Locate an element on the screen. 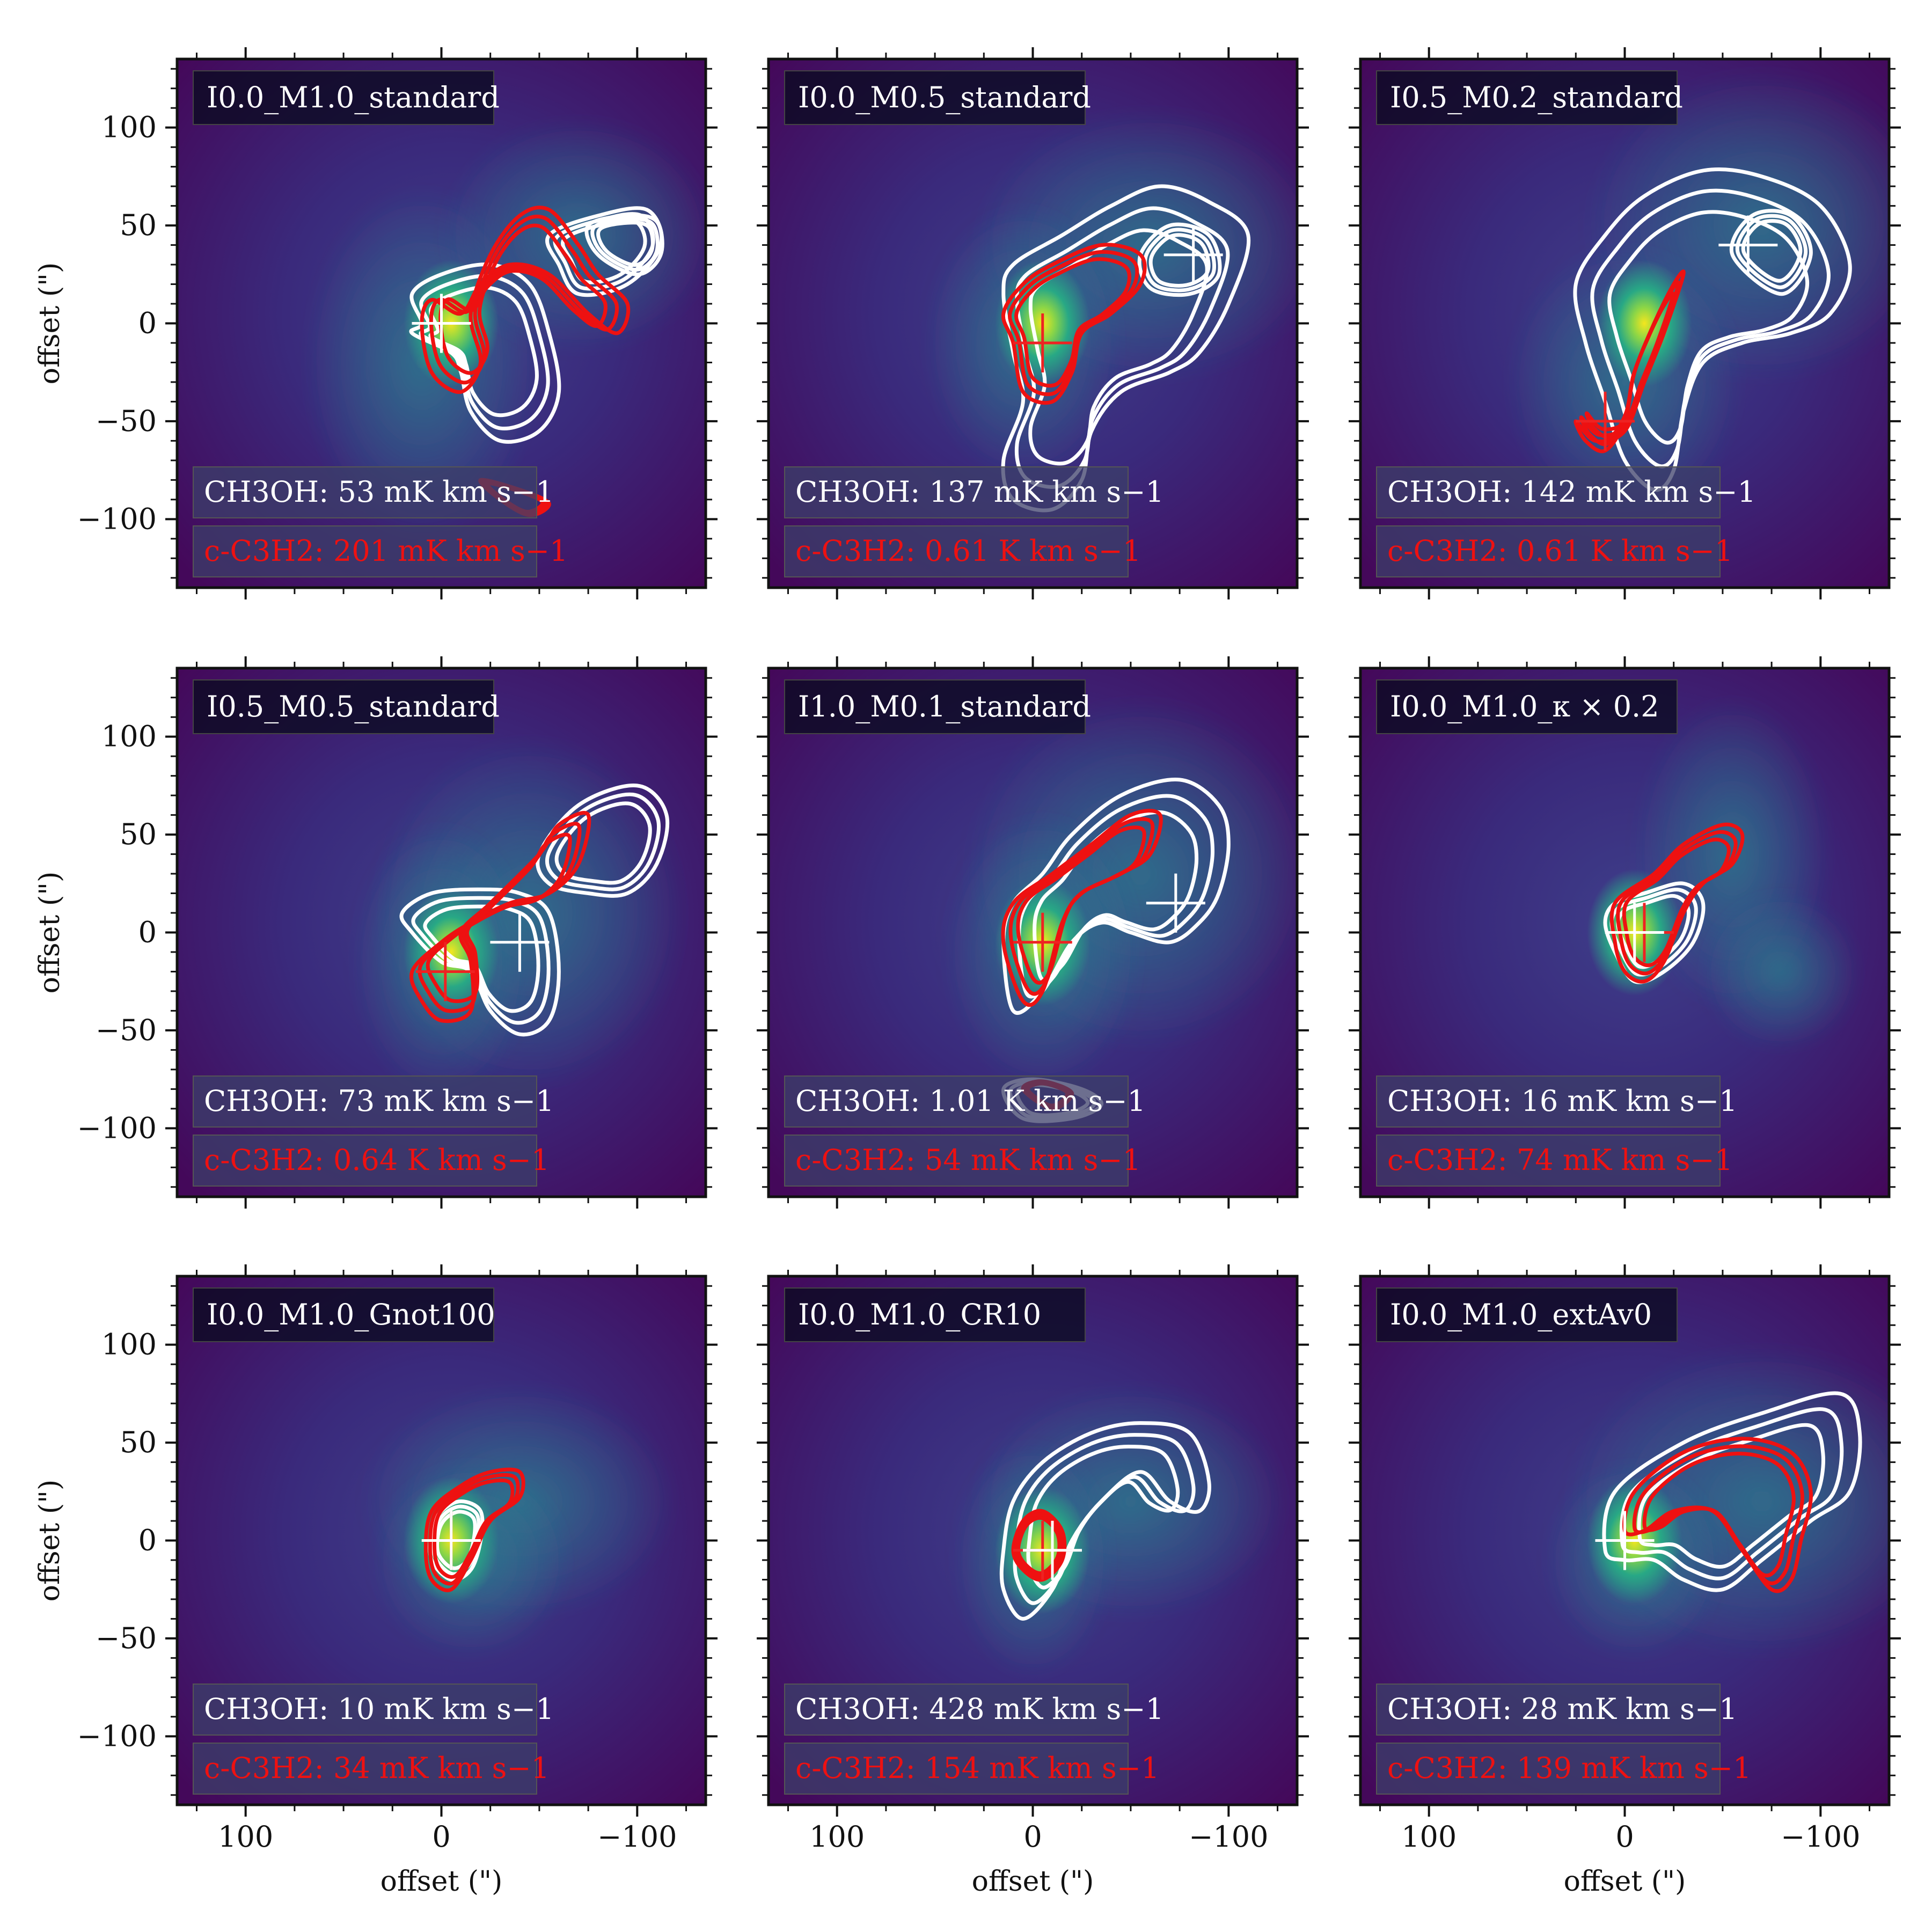 The height and width of the screenshot is (1932, 1932). ch3oh-label-text: CH3OH: 28 mK km s−1 is located at coordinates (1562, 1709).